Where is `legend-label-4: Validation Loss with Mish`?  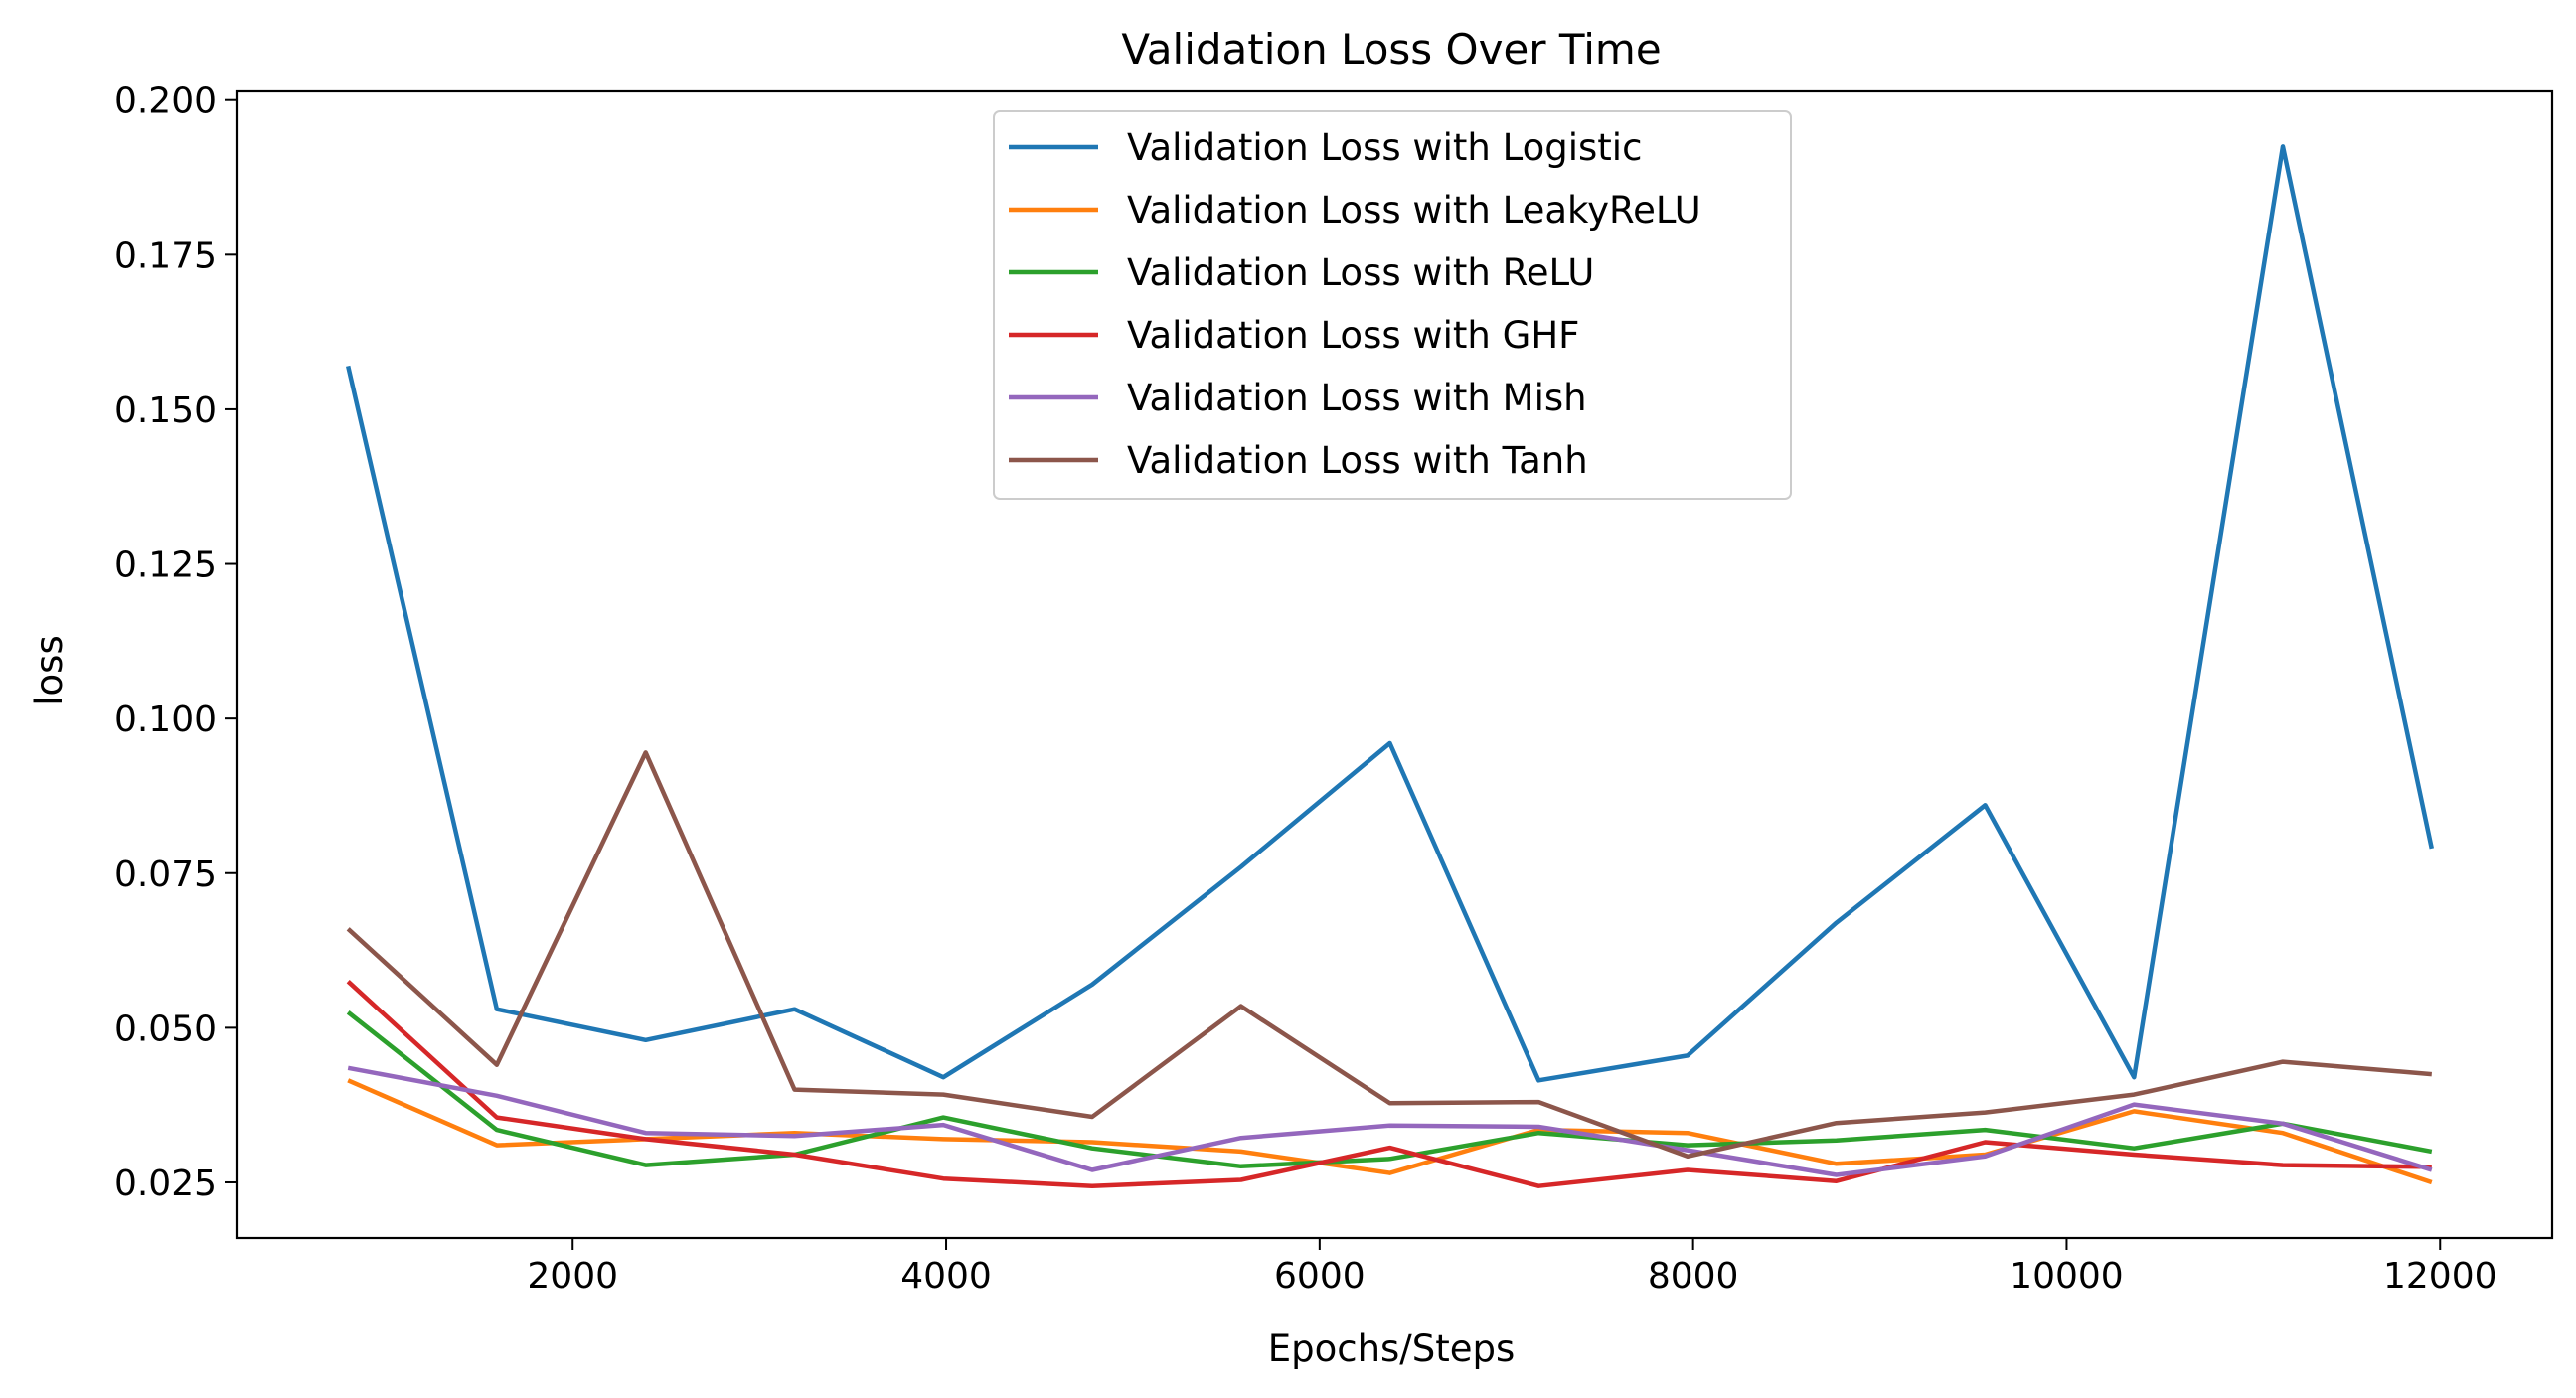 legend-label-4: Validation Loss with Mish is located at coordinates (1357, 398).